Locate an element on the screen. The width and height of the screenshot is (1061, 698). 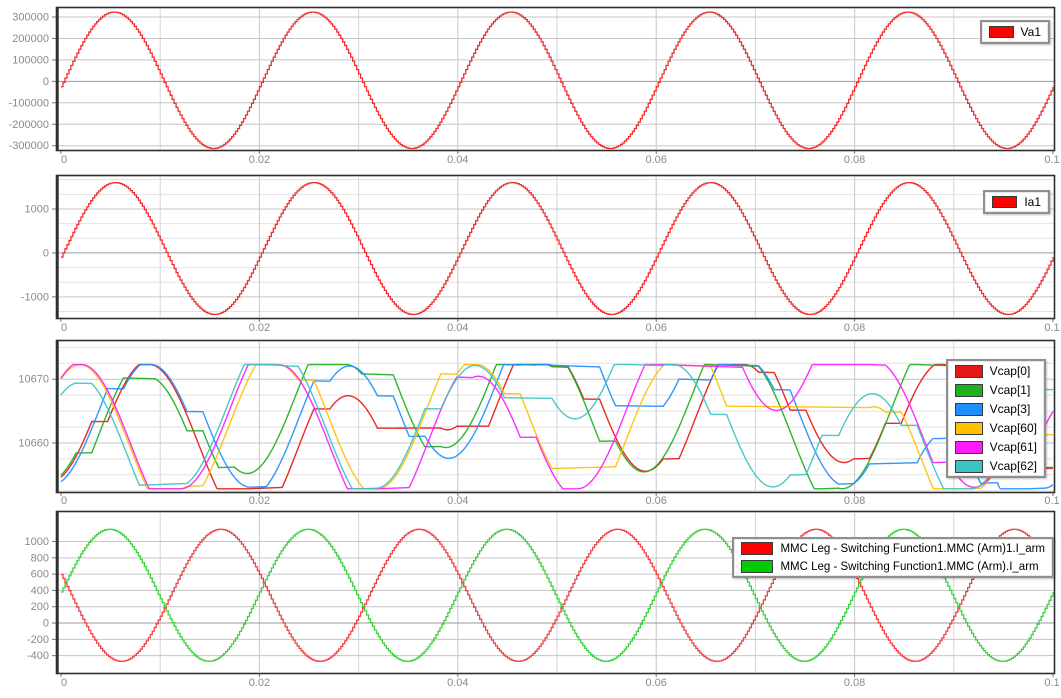
y-tick-label: 200000 is located at coordinates (30, 39).